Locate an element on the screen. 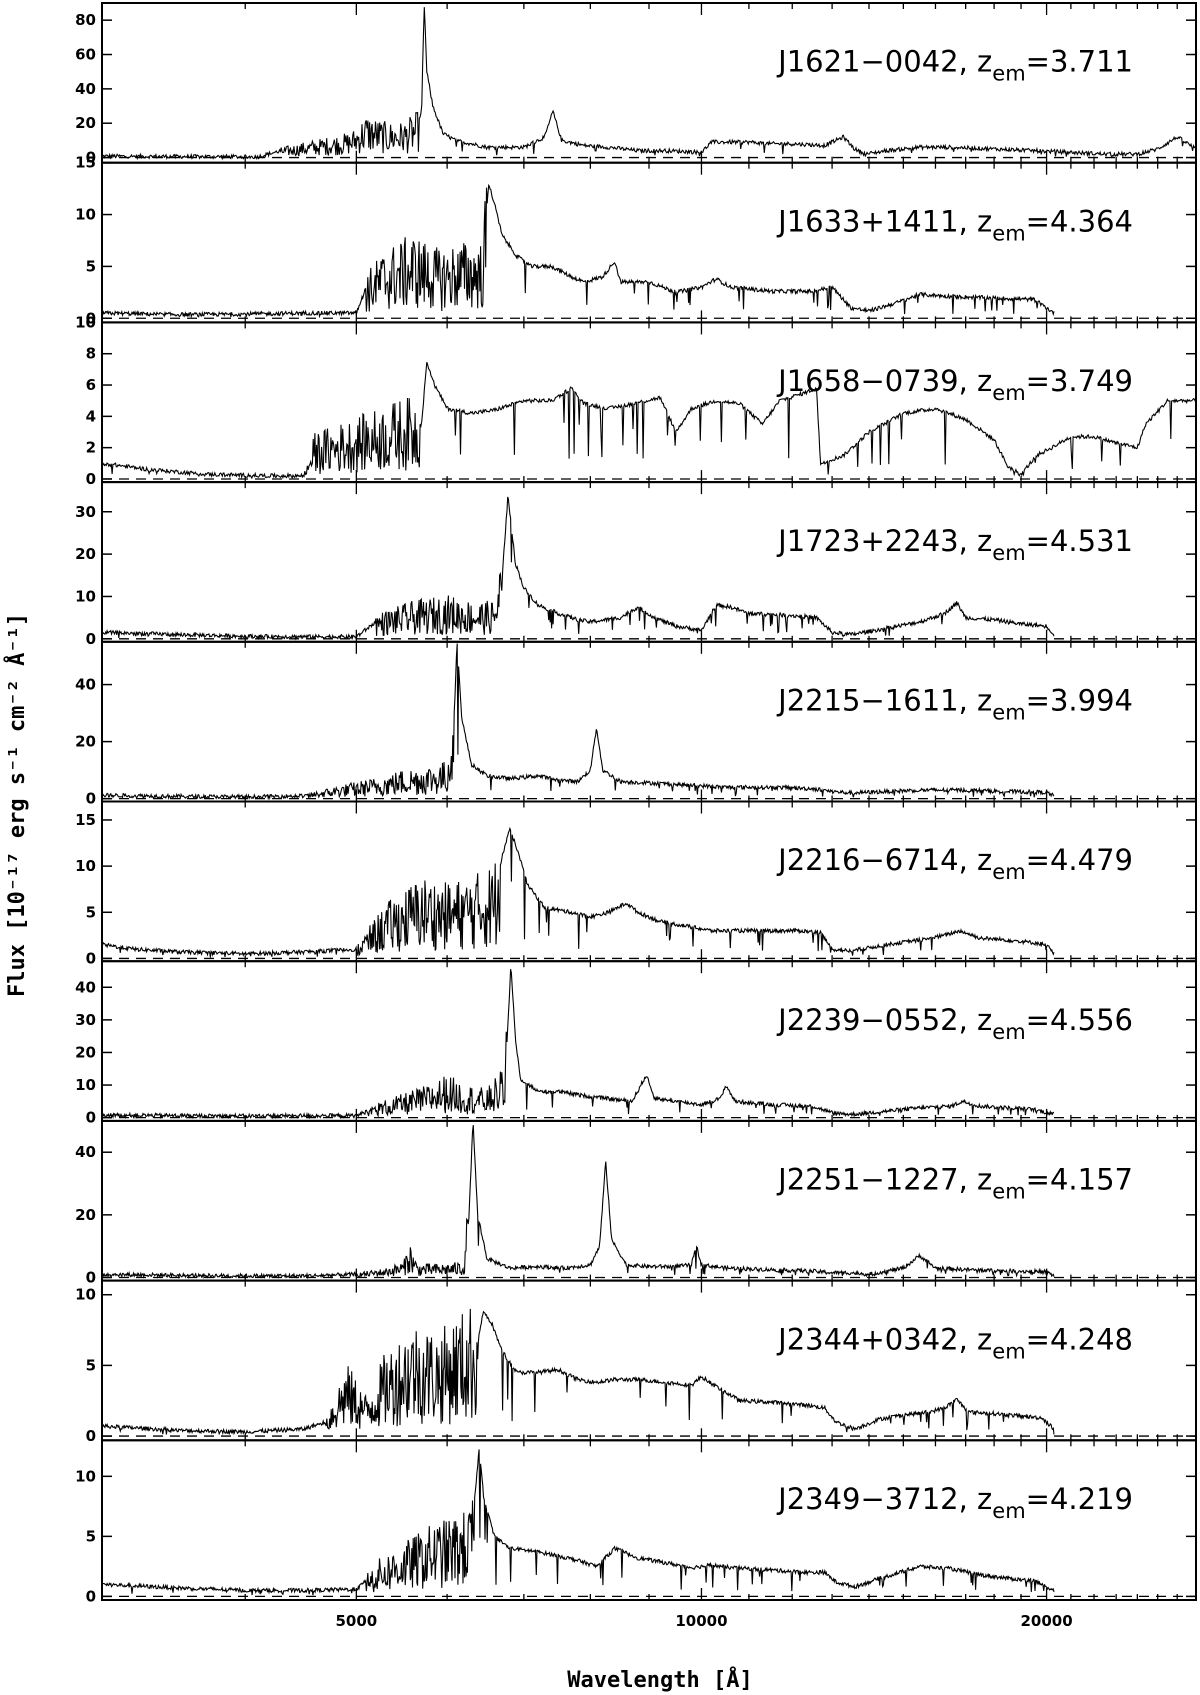 Image resolution: width=1200 pixels, height=1695 pixels. quasar-label: J1633+1411, zem=4.364 is located at coordinates (954, 224).